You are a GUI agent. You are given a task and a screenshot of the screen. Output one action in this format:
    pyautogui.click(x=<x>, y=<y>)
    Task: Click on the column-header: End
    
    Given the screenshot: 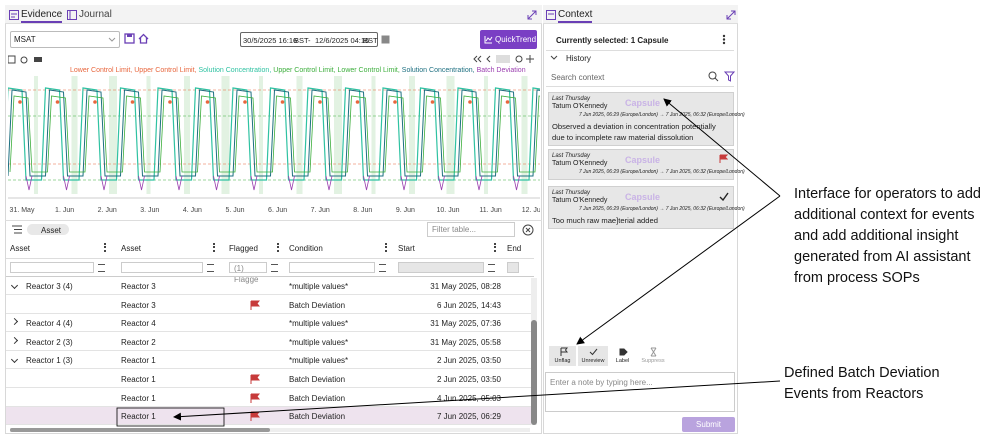 What is the action you would take?
    pyautogui.click(x=514, y=248)
    